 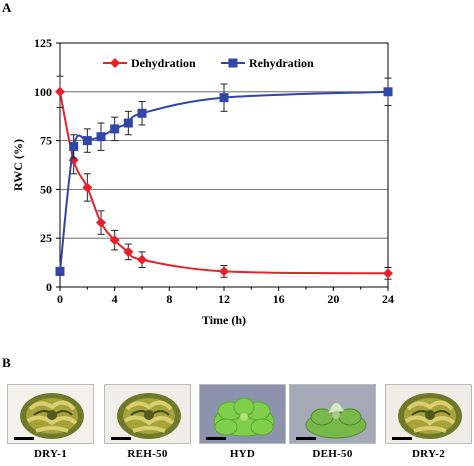 I want to click on y-tick-label: 0, so click(x=49, y=287).